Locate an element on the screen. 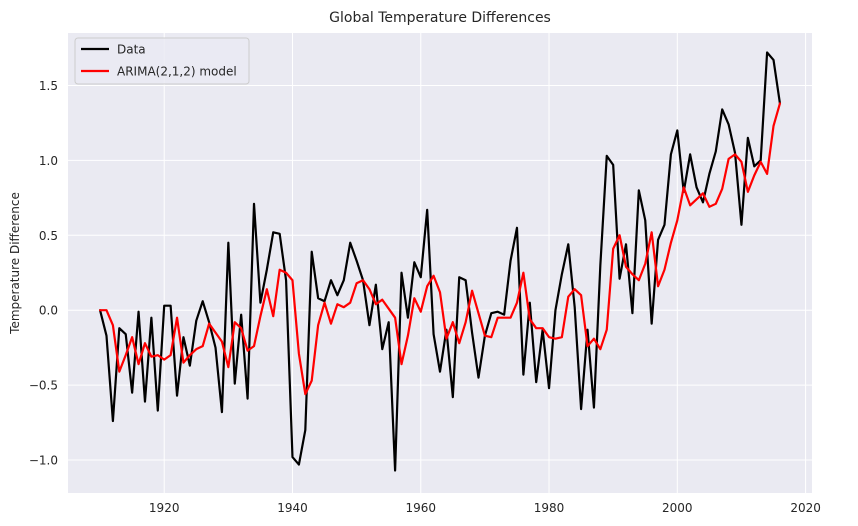 This screenshot has height=526, width=858. y-tick-label: −1.0 is located at coordinates (43, 461).